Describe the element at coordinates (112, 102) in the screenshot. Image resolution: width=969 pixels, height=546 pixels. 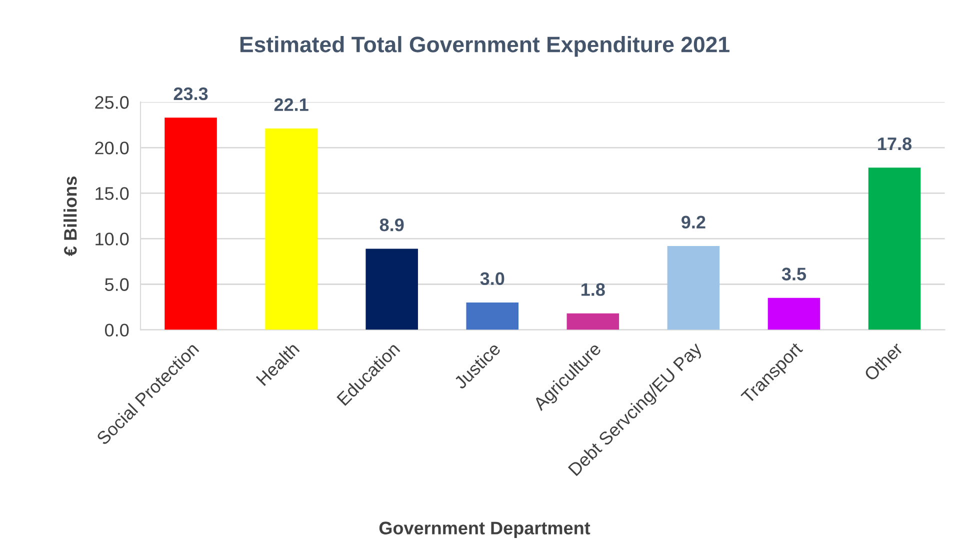
I see `y-tick-label: 25.0` at that location.